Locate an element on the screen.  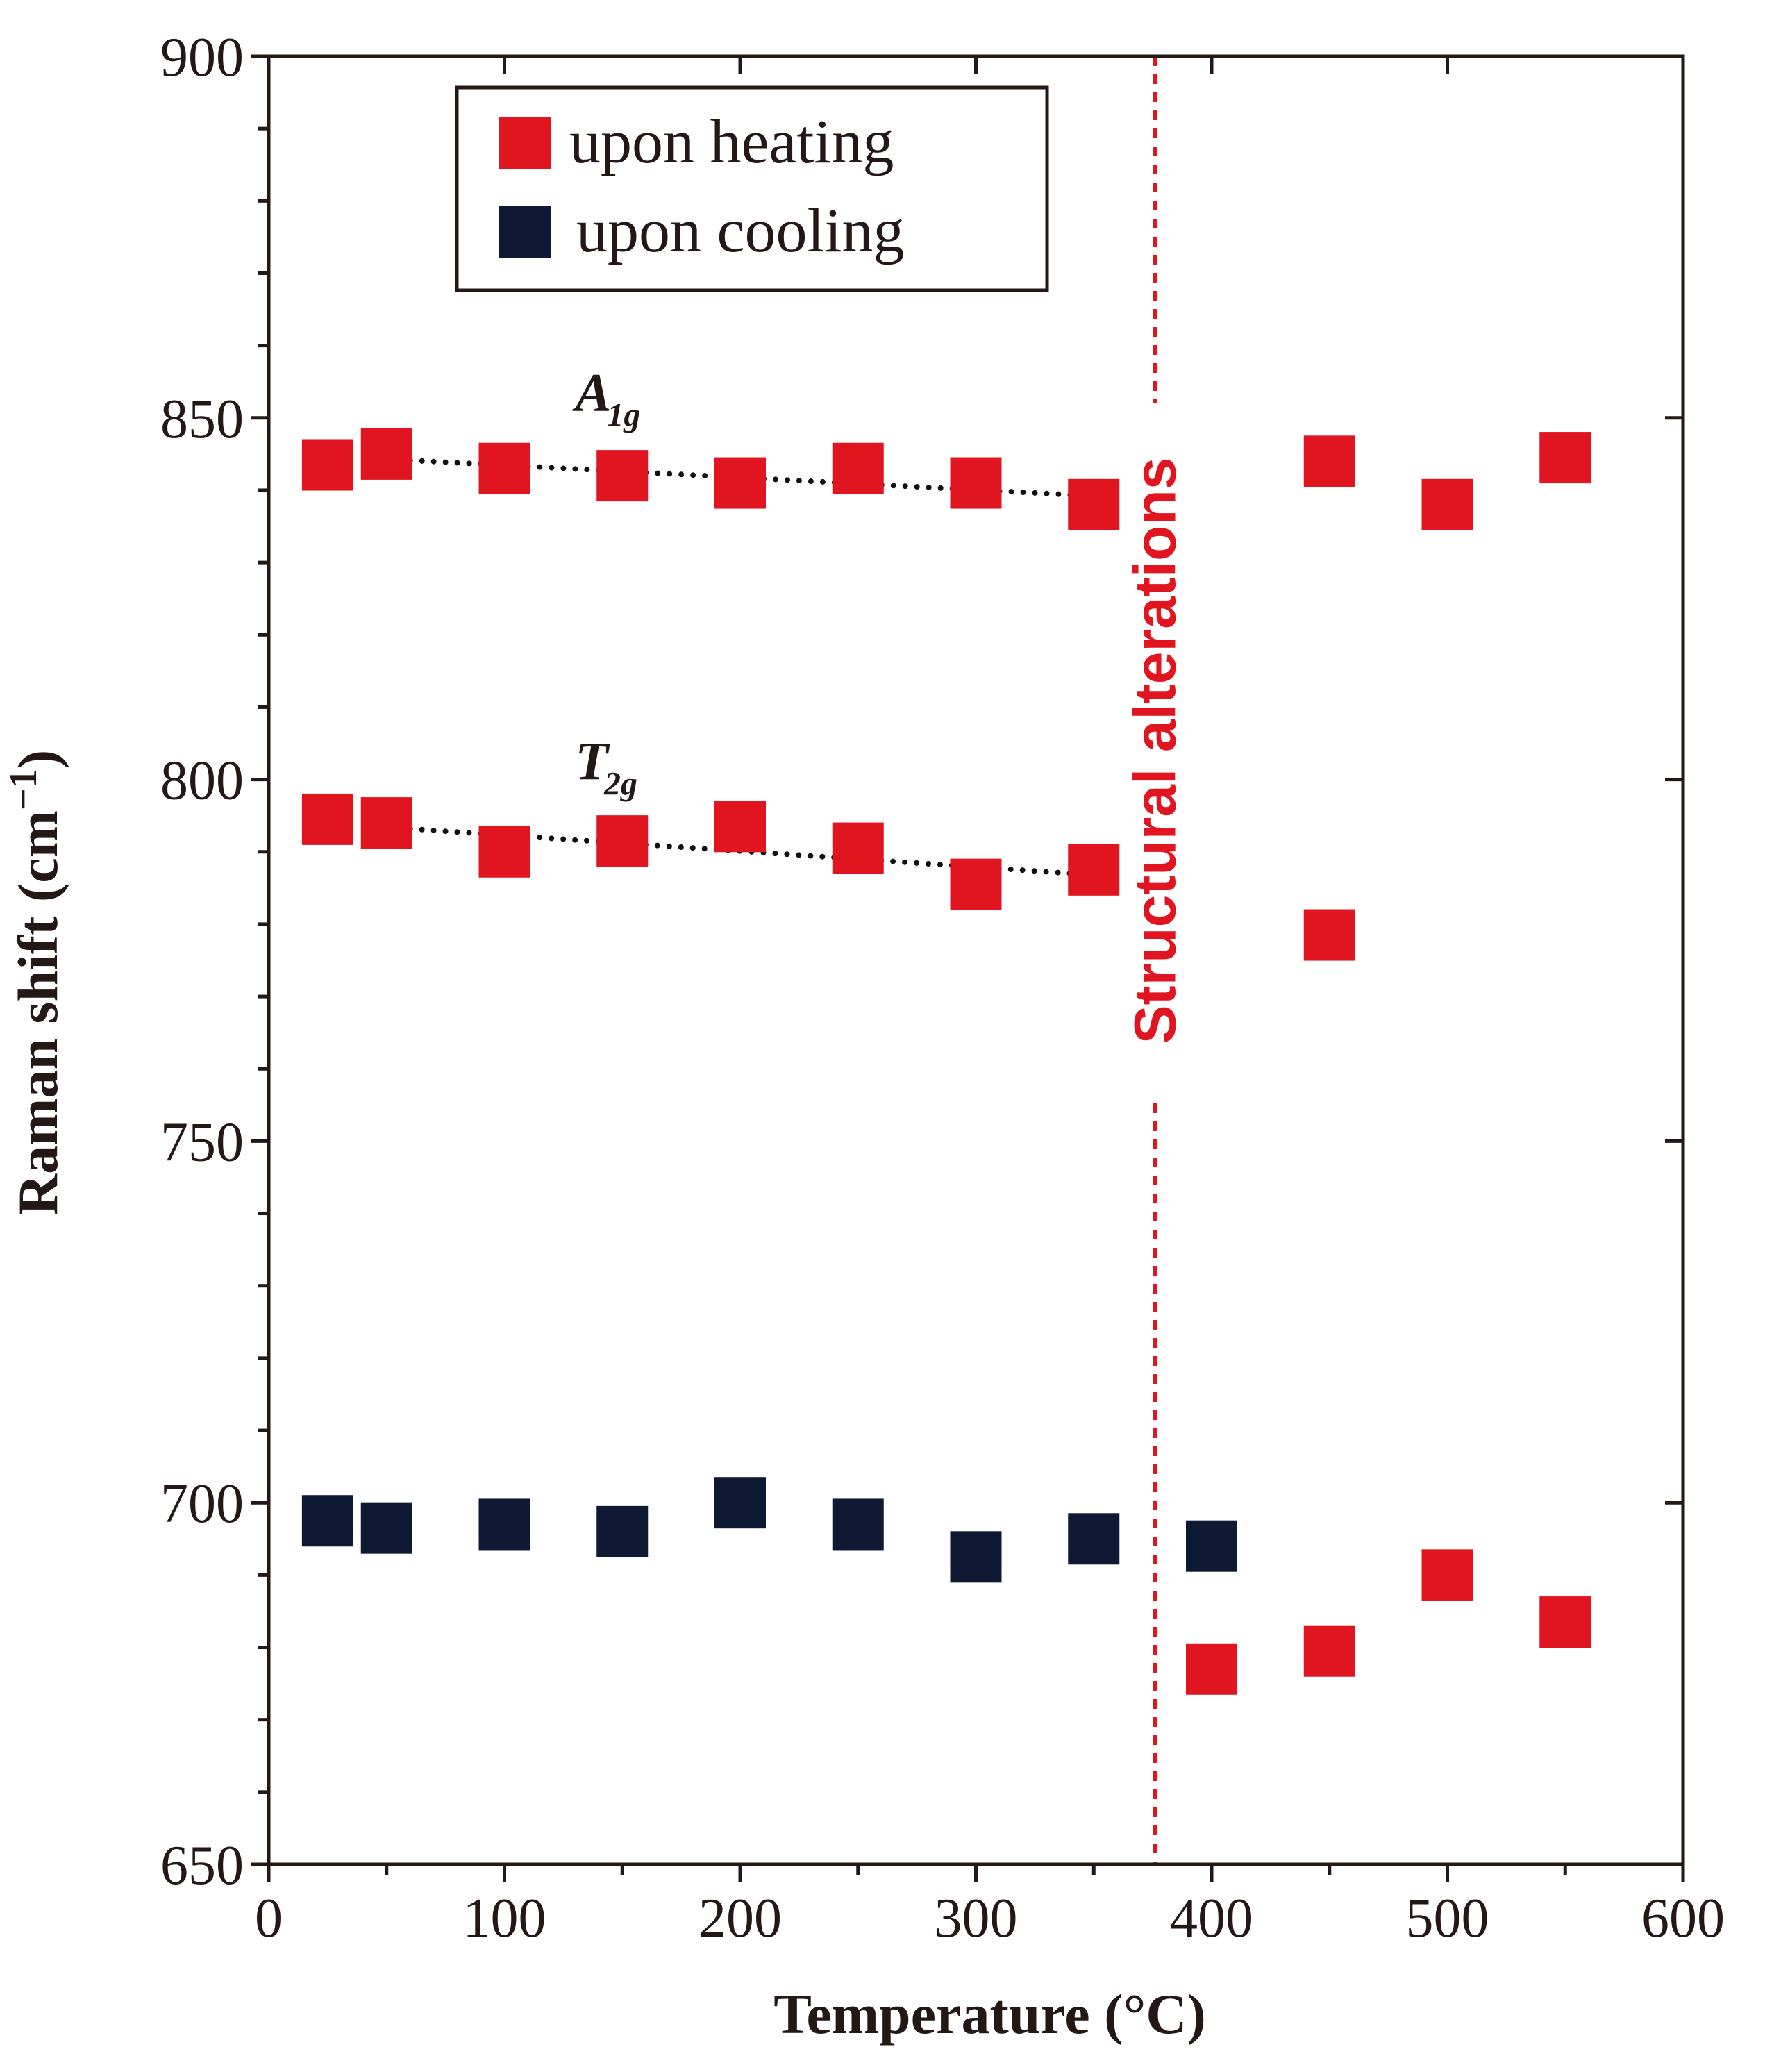
cooling-point-350c is located at coordinates (1094, 1539).